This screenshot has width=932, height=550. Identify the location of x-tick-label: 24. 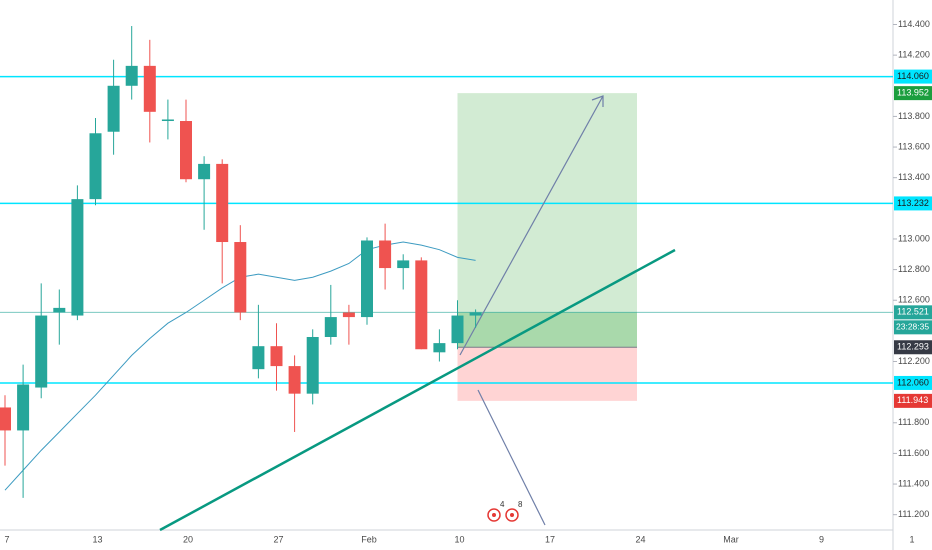
(640, 539).